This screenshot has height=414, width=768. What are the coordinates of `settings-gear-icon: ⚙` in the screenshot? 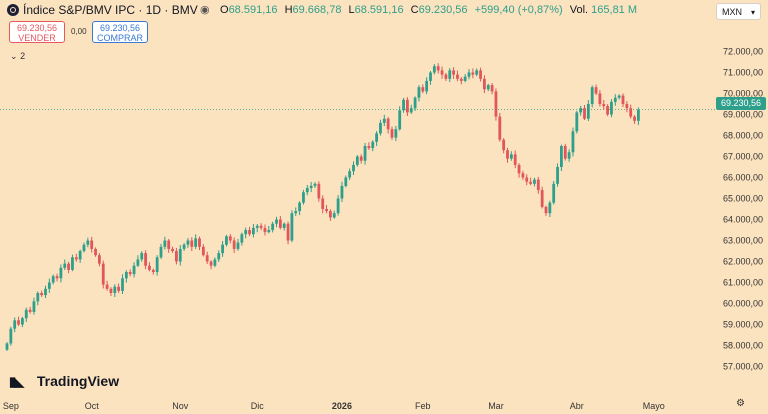 It's located at (740, 403).